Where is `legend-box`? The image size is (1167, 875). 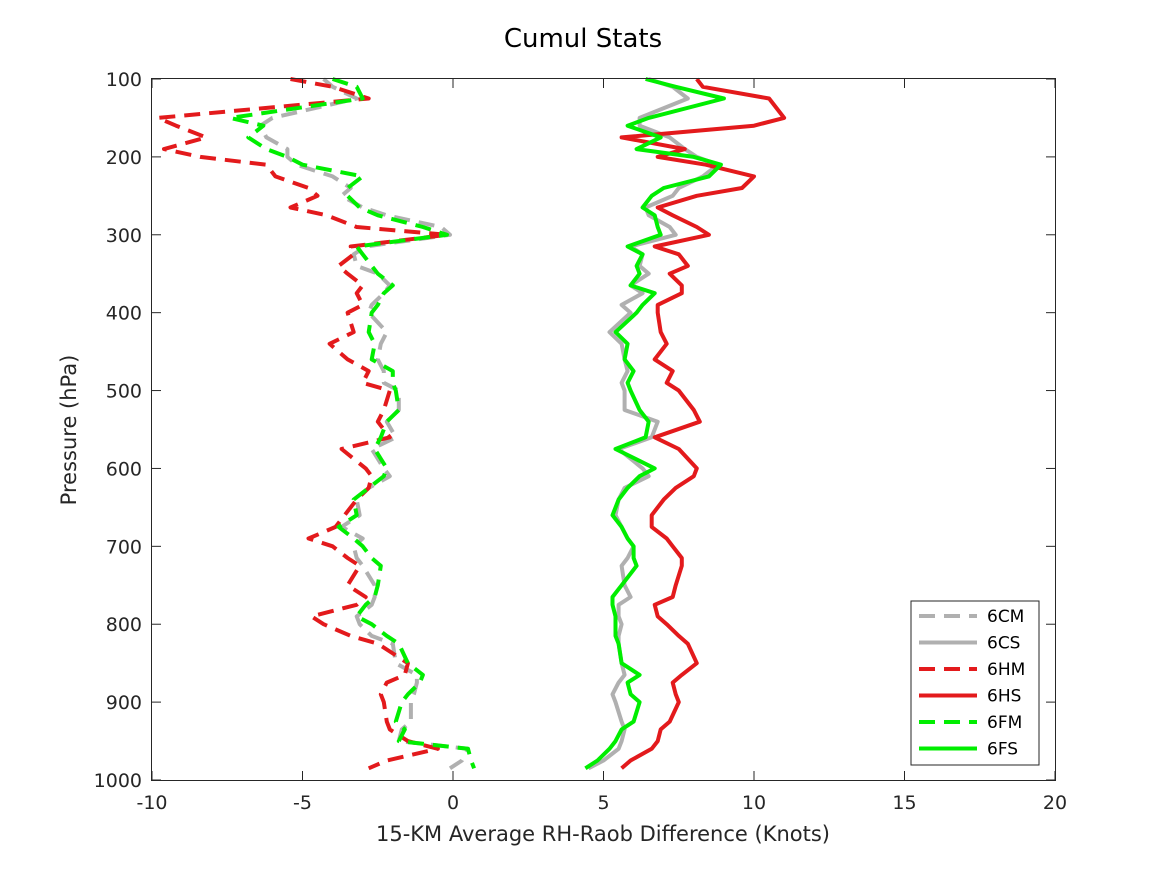
legend-box is located at coordinates (975, 683).